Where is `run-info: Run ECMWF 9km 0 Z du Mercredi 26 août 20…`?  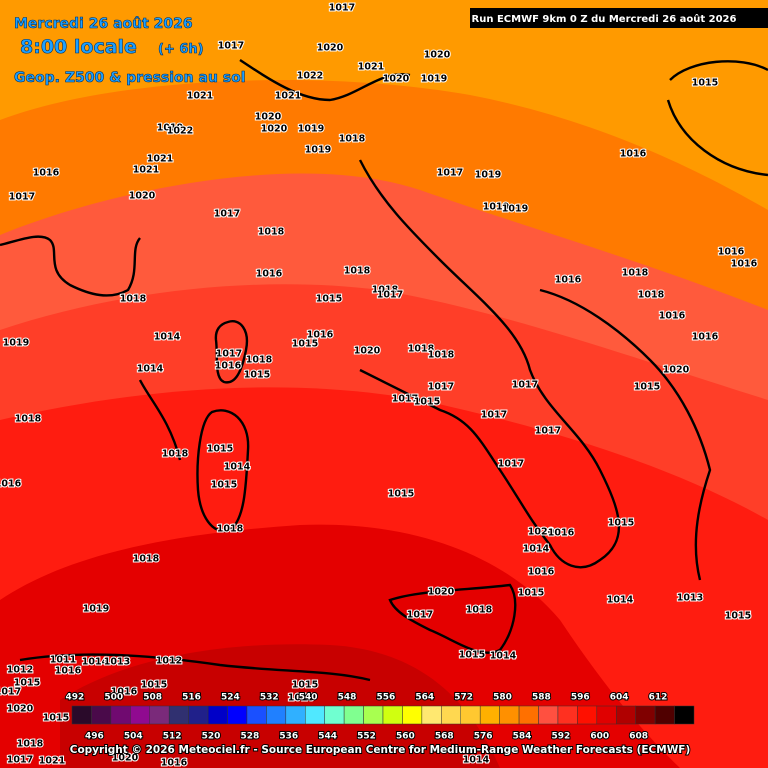 run-info: Run ECMWF 9km 0 Z du Mercredi 26 août 20… is located at coordinates (604, 19).